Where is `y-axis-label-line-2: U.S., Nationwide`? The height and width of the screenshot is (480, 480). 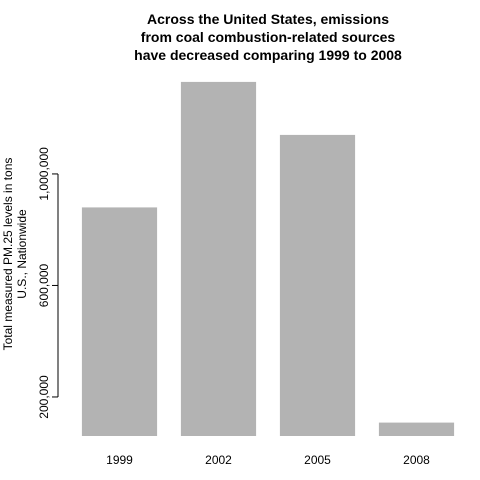
y-axis-label-line-2: U.S., Nationwide is located at coordinates (22, 254).